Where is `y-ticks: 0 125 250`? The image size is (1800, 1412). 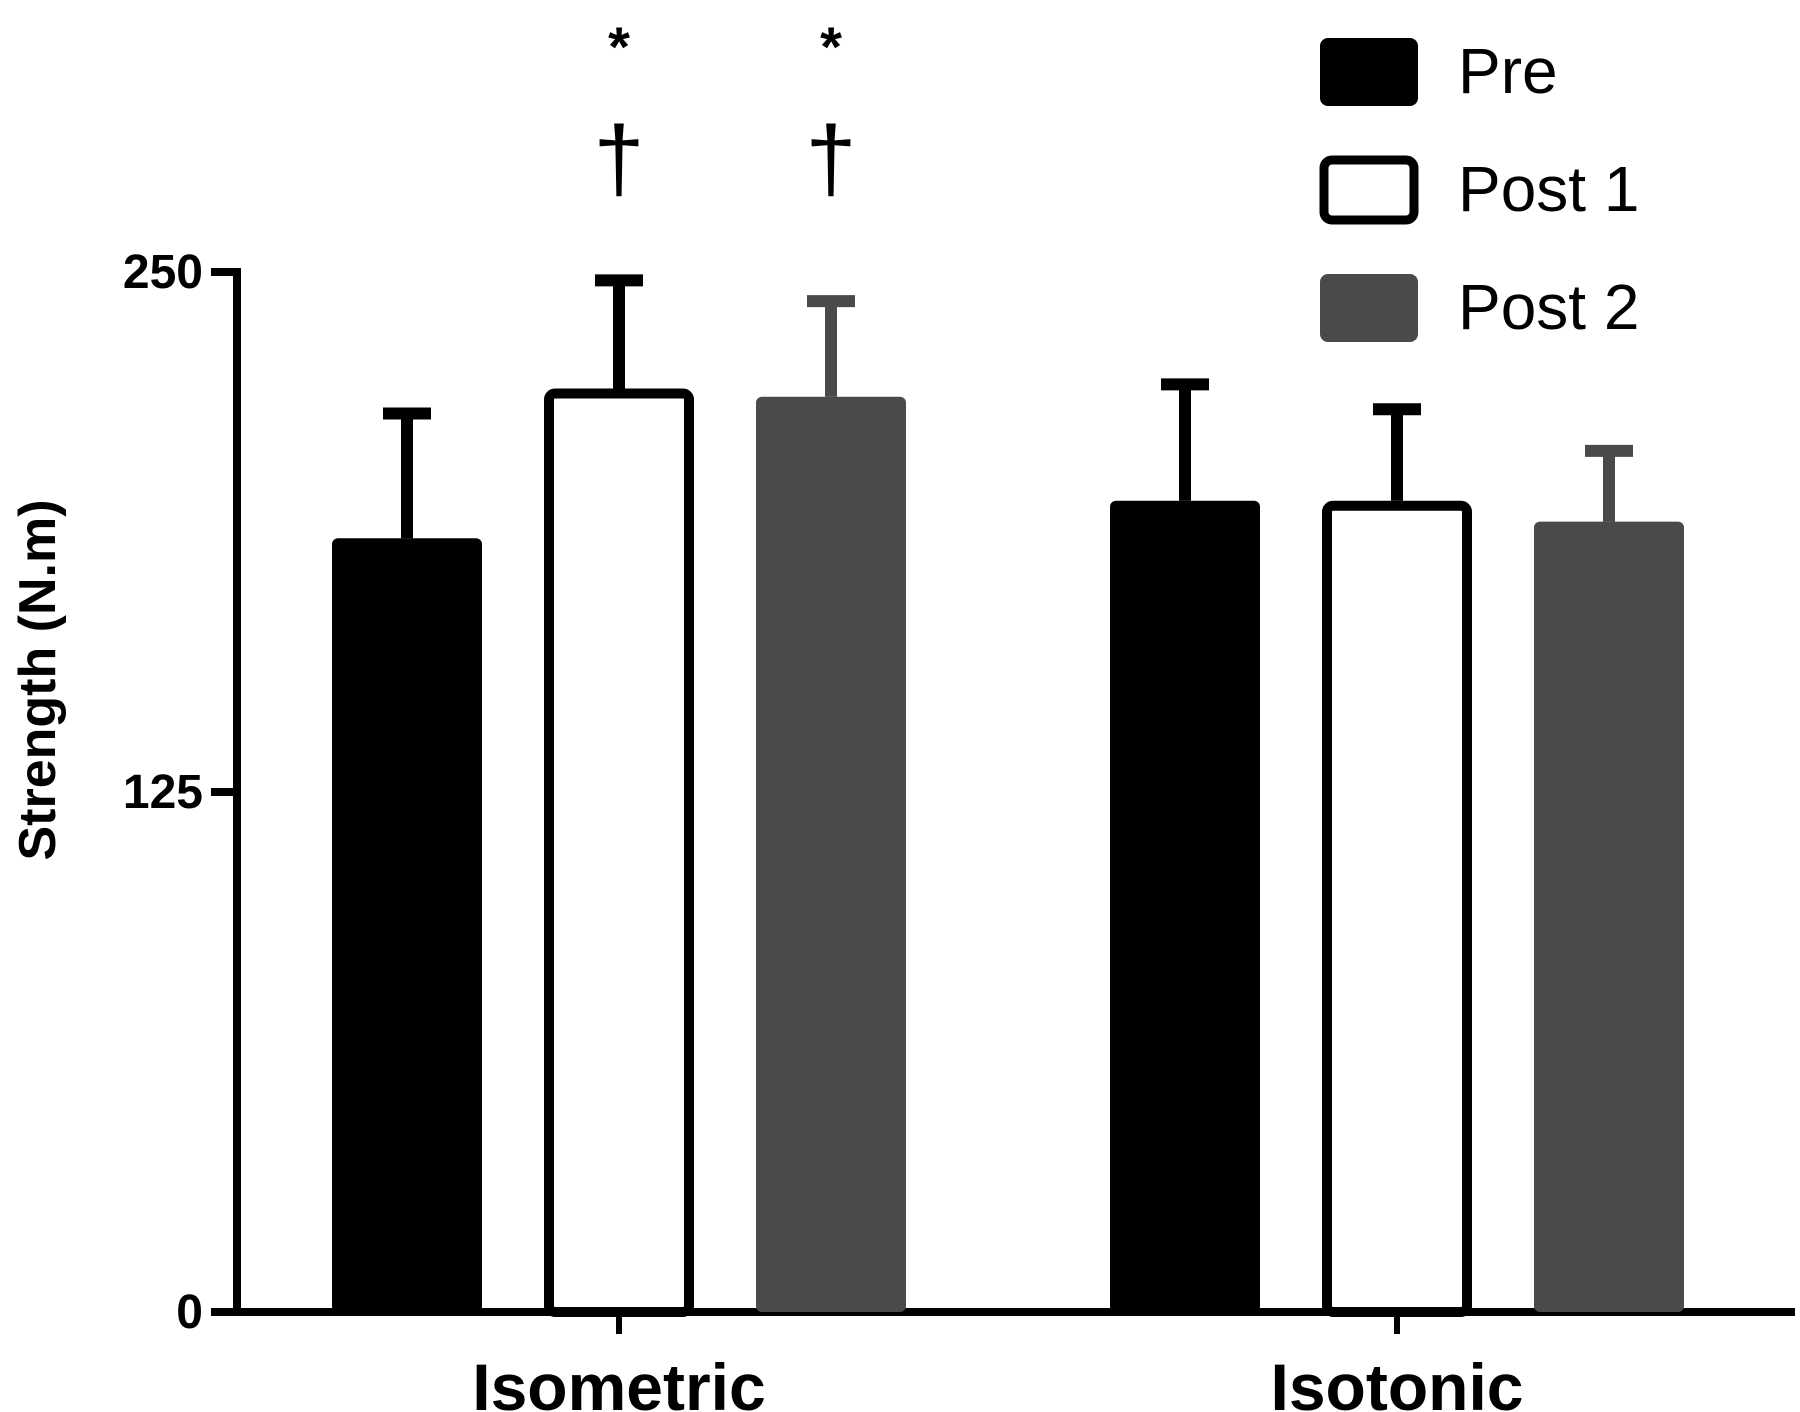
y-ticks: 0 125 250 is located at coordinates (180, 792).